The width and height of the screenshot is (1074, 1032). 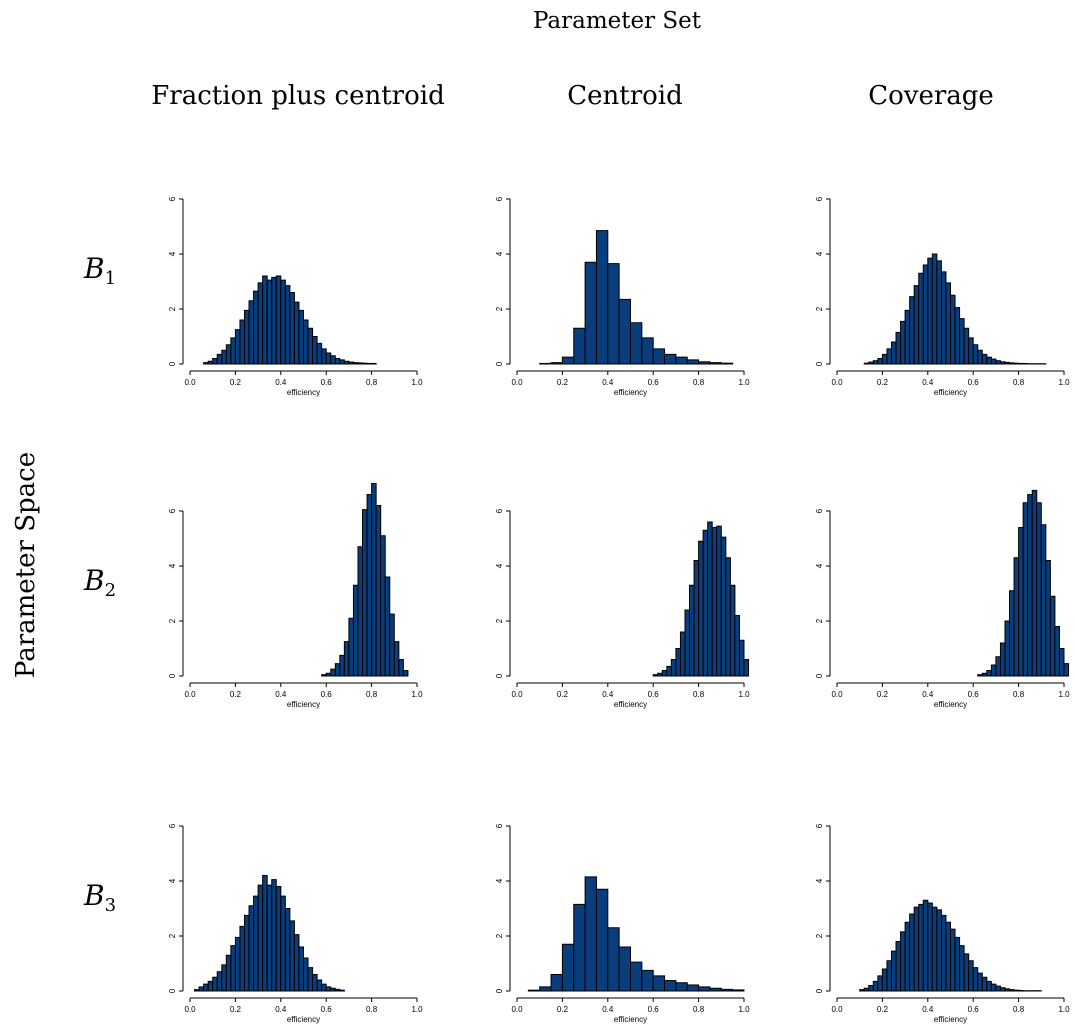 What do you see at coordinates (295, 296) in the screenshot?
I see `histogram-panel-0: 0.0 0.2 0.4 0.6 0.8 1.0 efficiency 0 2 4 6` at bounding box center [295, 296].